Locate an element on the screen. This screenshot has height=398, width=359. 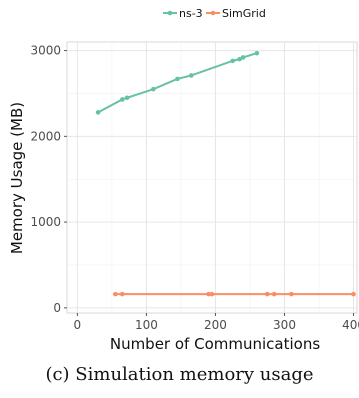
series-simgrid is located at coordinates (234, 294).